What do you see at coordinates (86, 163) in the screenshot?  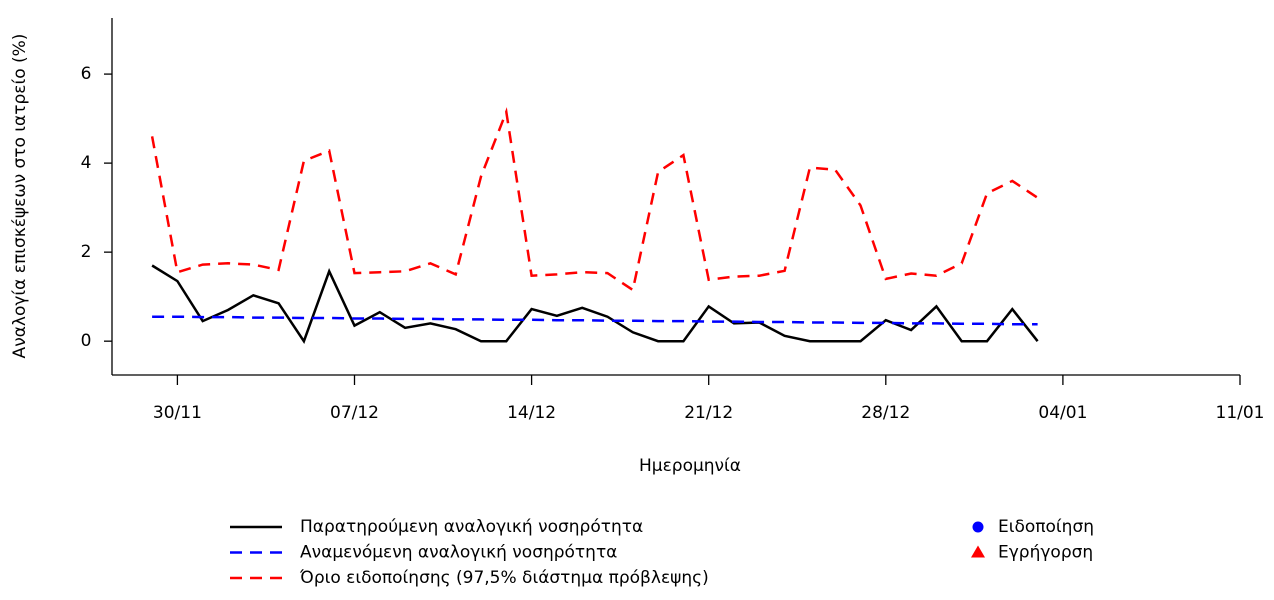 I see `y-tick-label: 4` at bounding box center [86, 163].